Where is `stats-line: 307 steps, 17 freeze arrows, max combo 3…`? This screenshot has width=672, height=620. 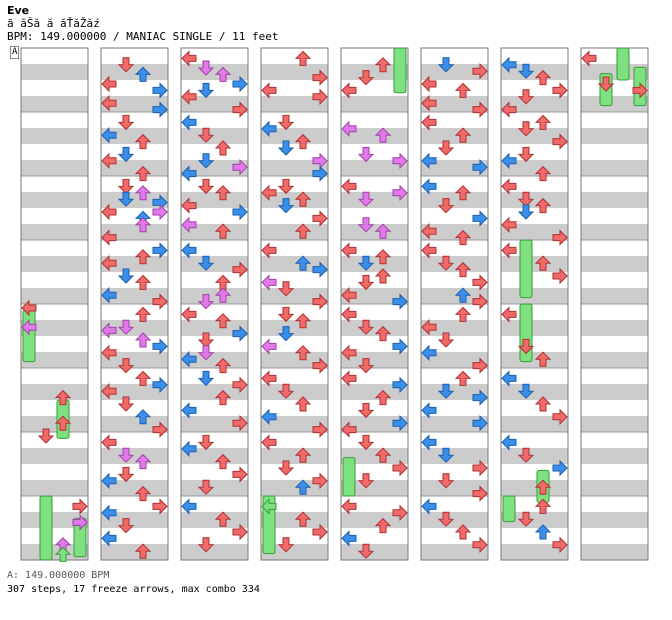 stats-line: 307 steps, 17 freeze arrows, max combo 3… is located at coordinates (133, 589).